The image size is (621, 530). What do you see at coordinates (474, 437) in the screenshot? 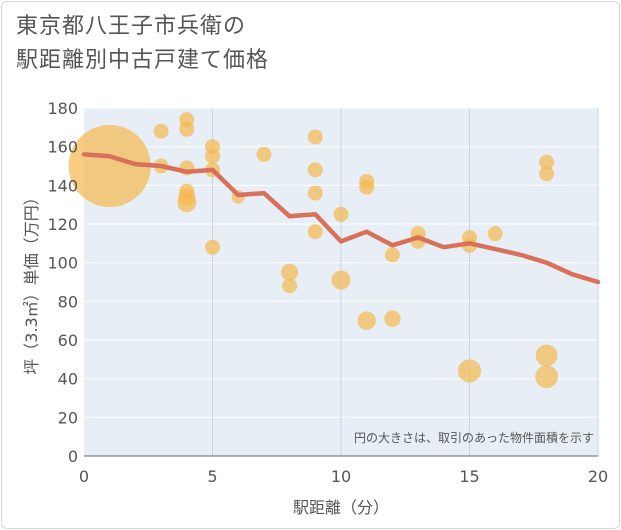
I see `size-legend-note: 円の大きさは、取引のあった物件面積を示す` at bounding box center [474, 437].